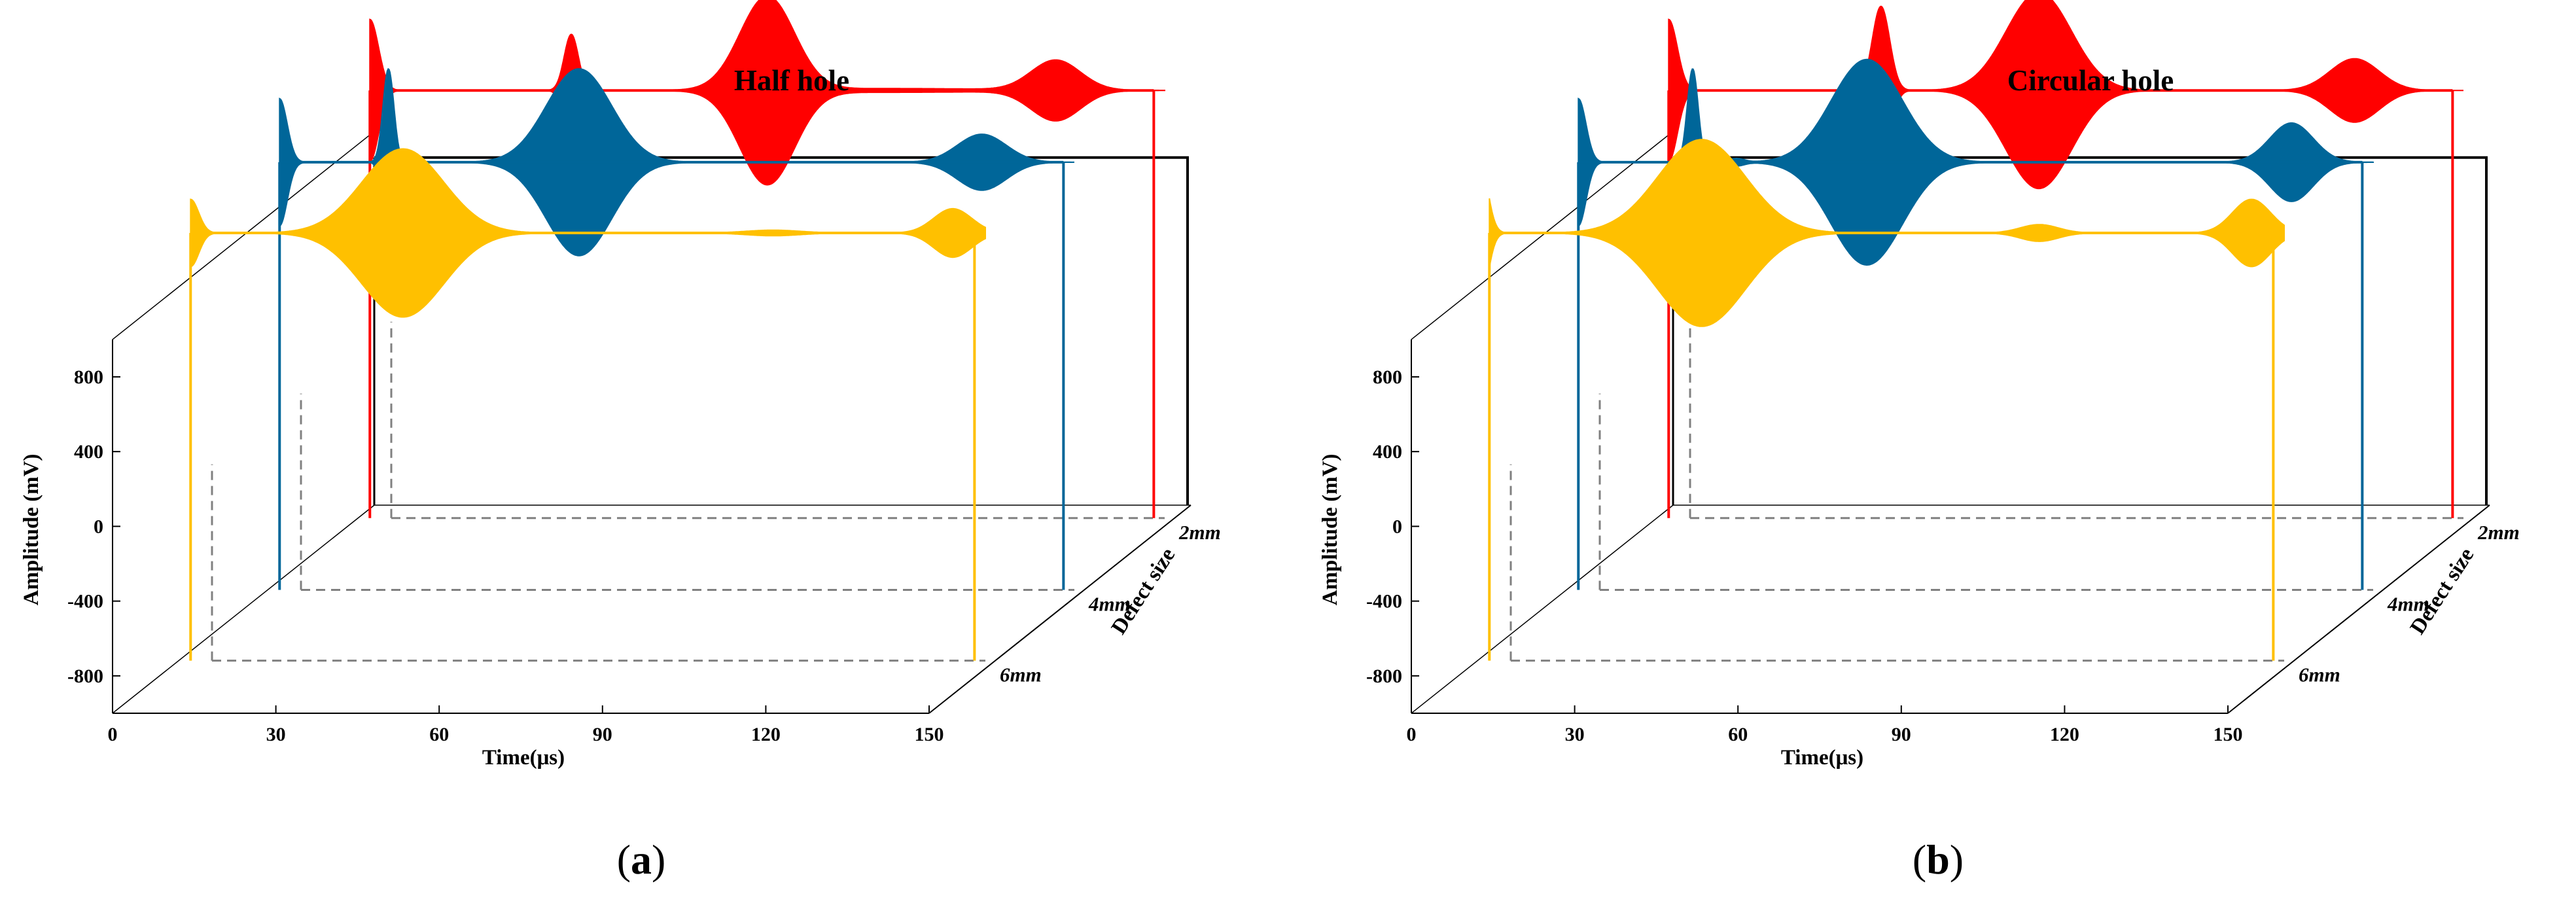 The height and width of the screenshot is (903, 2576). Describe the element at coordinates (2090, 80) in the screenshot. I see `chart-title: Circular hole` at that location.